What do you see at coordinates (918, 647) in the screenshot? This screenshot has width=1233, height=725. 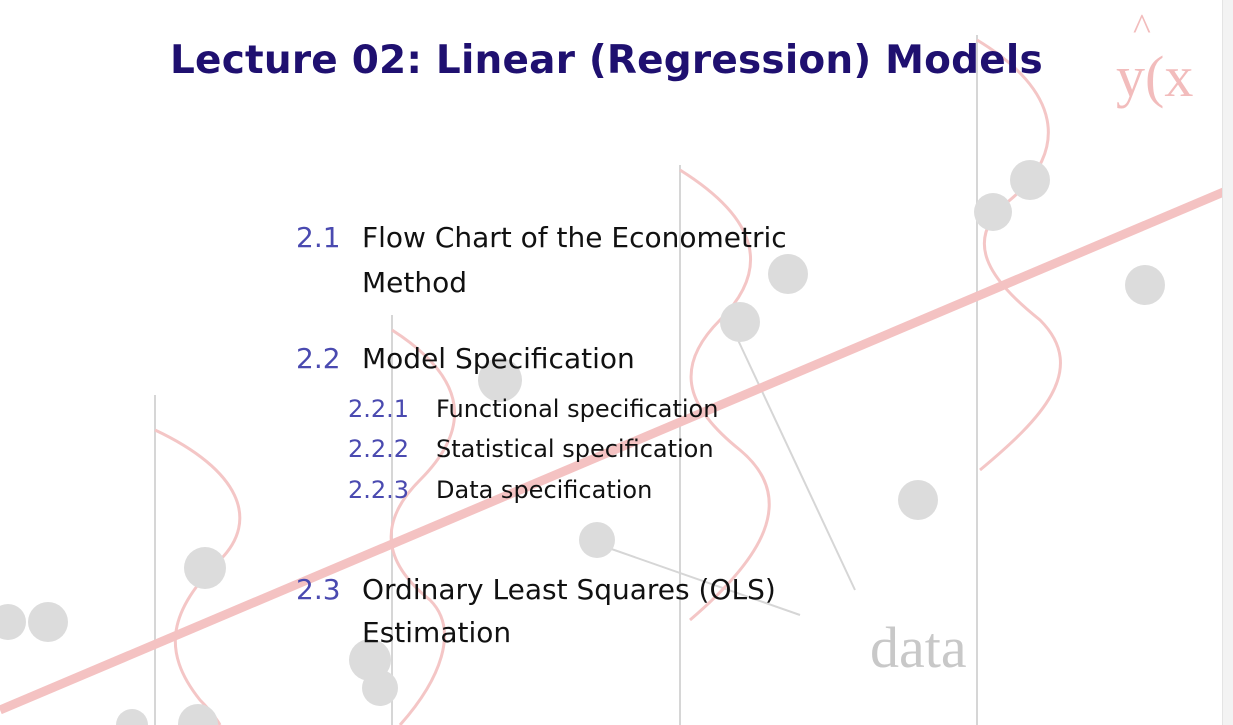 I see `data-label: data` at bounding box center [918, 647].